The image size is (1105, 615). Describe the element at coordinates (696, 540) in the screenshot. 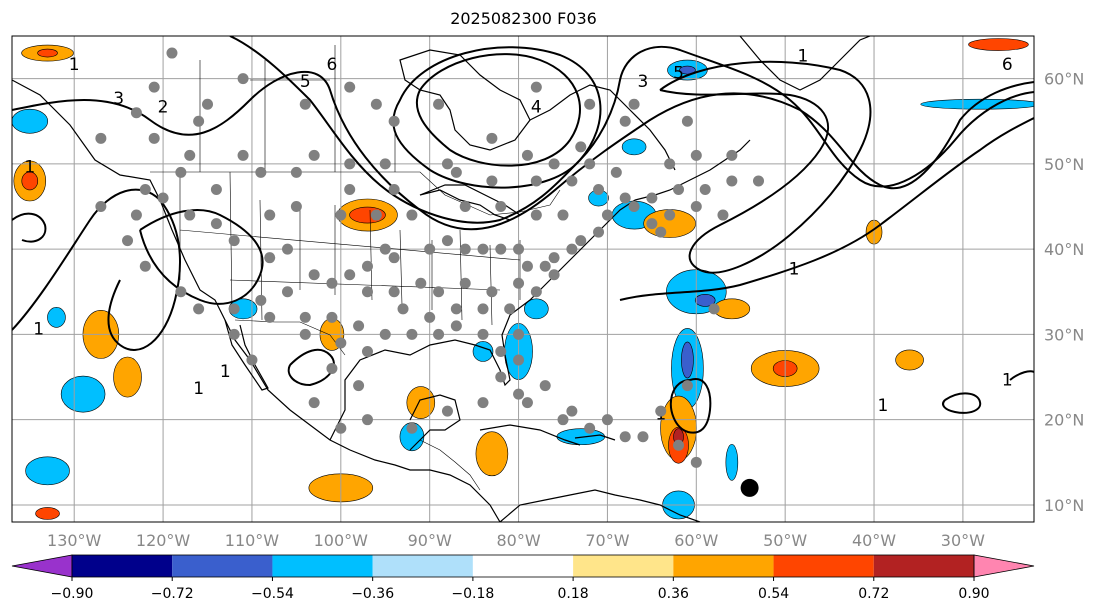

I see `lon-label: 60°W` at that location.